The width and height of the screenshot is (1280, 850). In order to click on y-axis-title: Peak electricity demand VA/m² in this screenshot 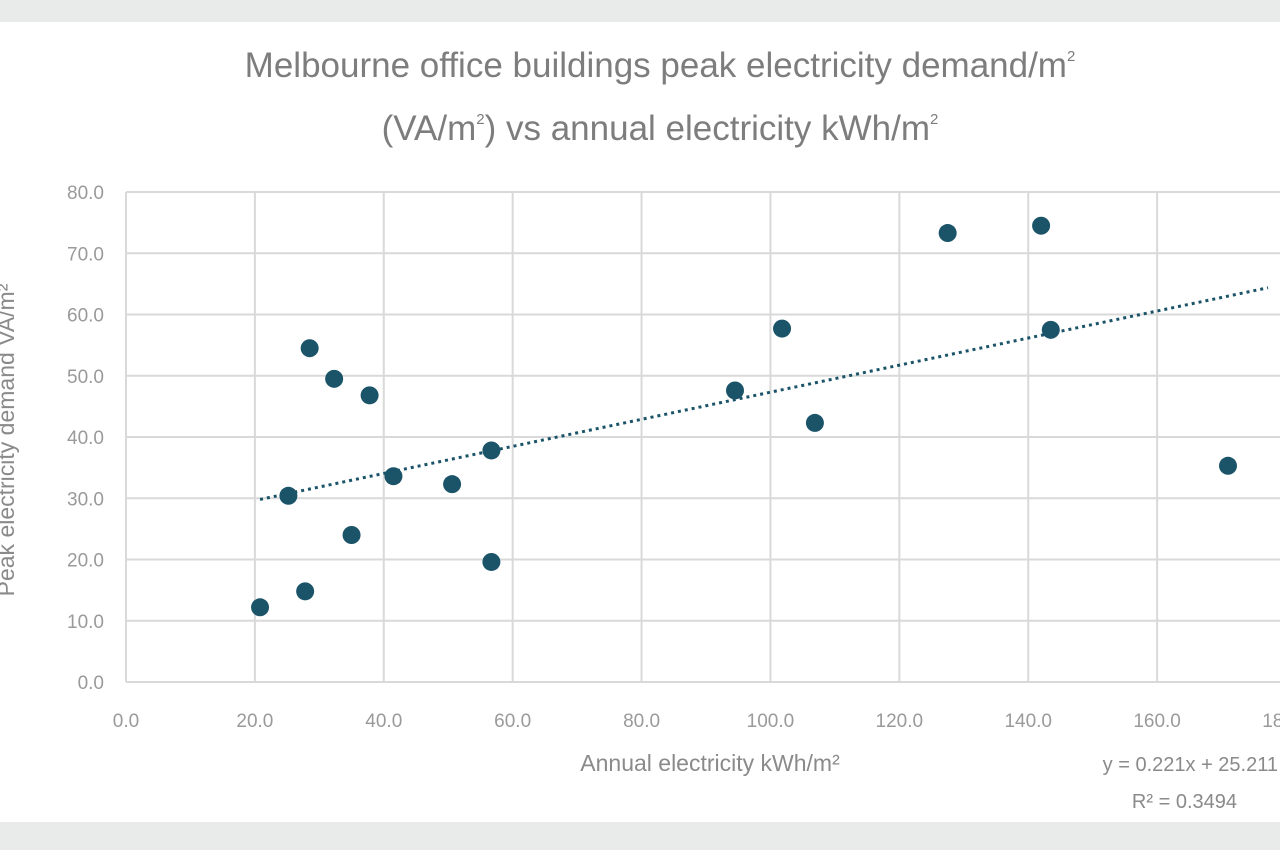, I will do `click(9, 439)`.